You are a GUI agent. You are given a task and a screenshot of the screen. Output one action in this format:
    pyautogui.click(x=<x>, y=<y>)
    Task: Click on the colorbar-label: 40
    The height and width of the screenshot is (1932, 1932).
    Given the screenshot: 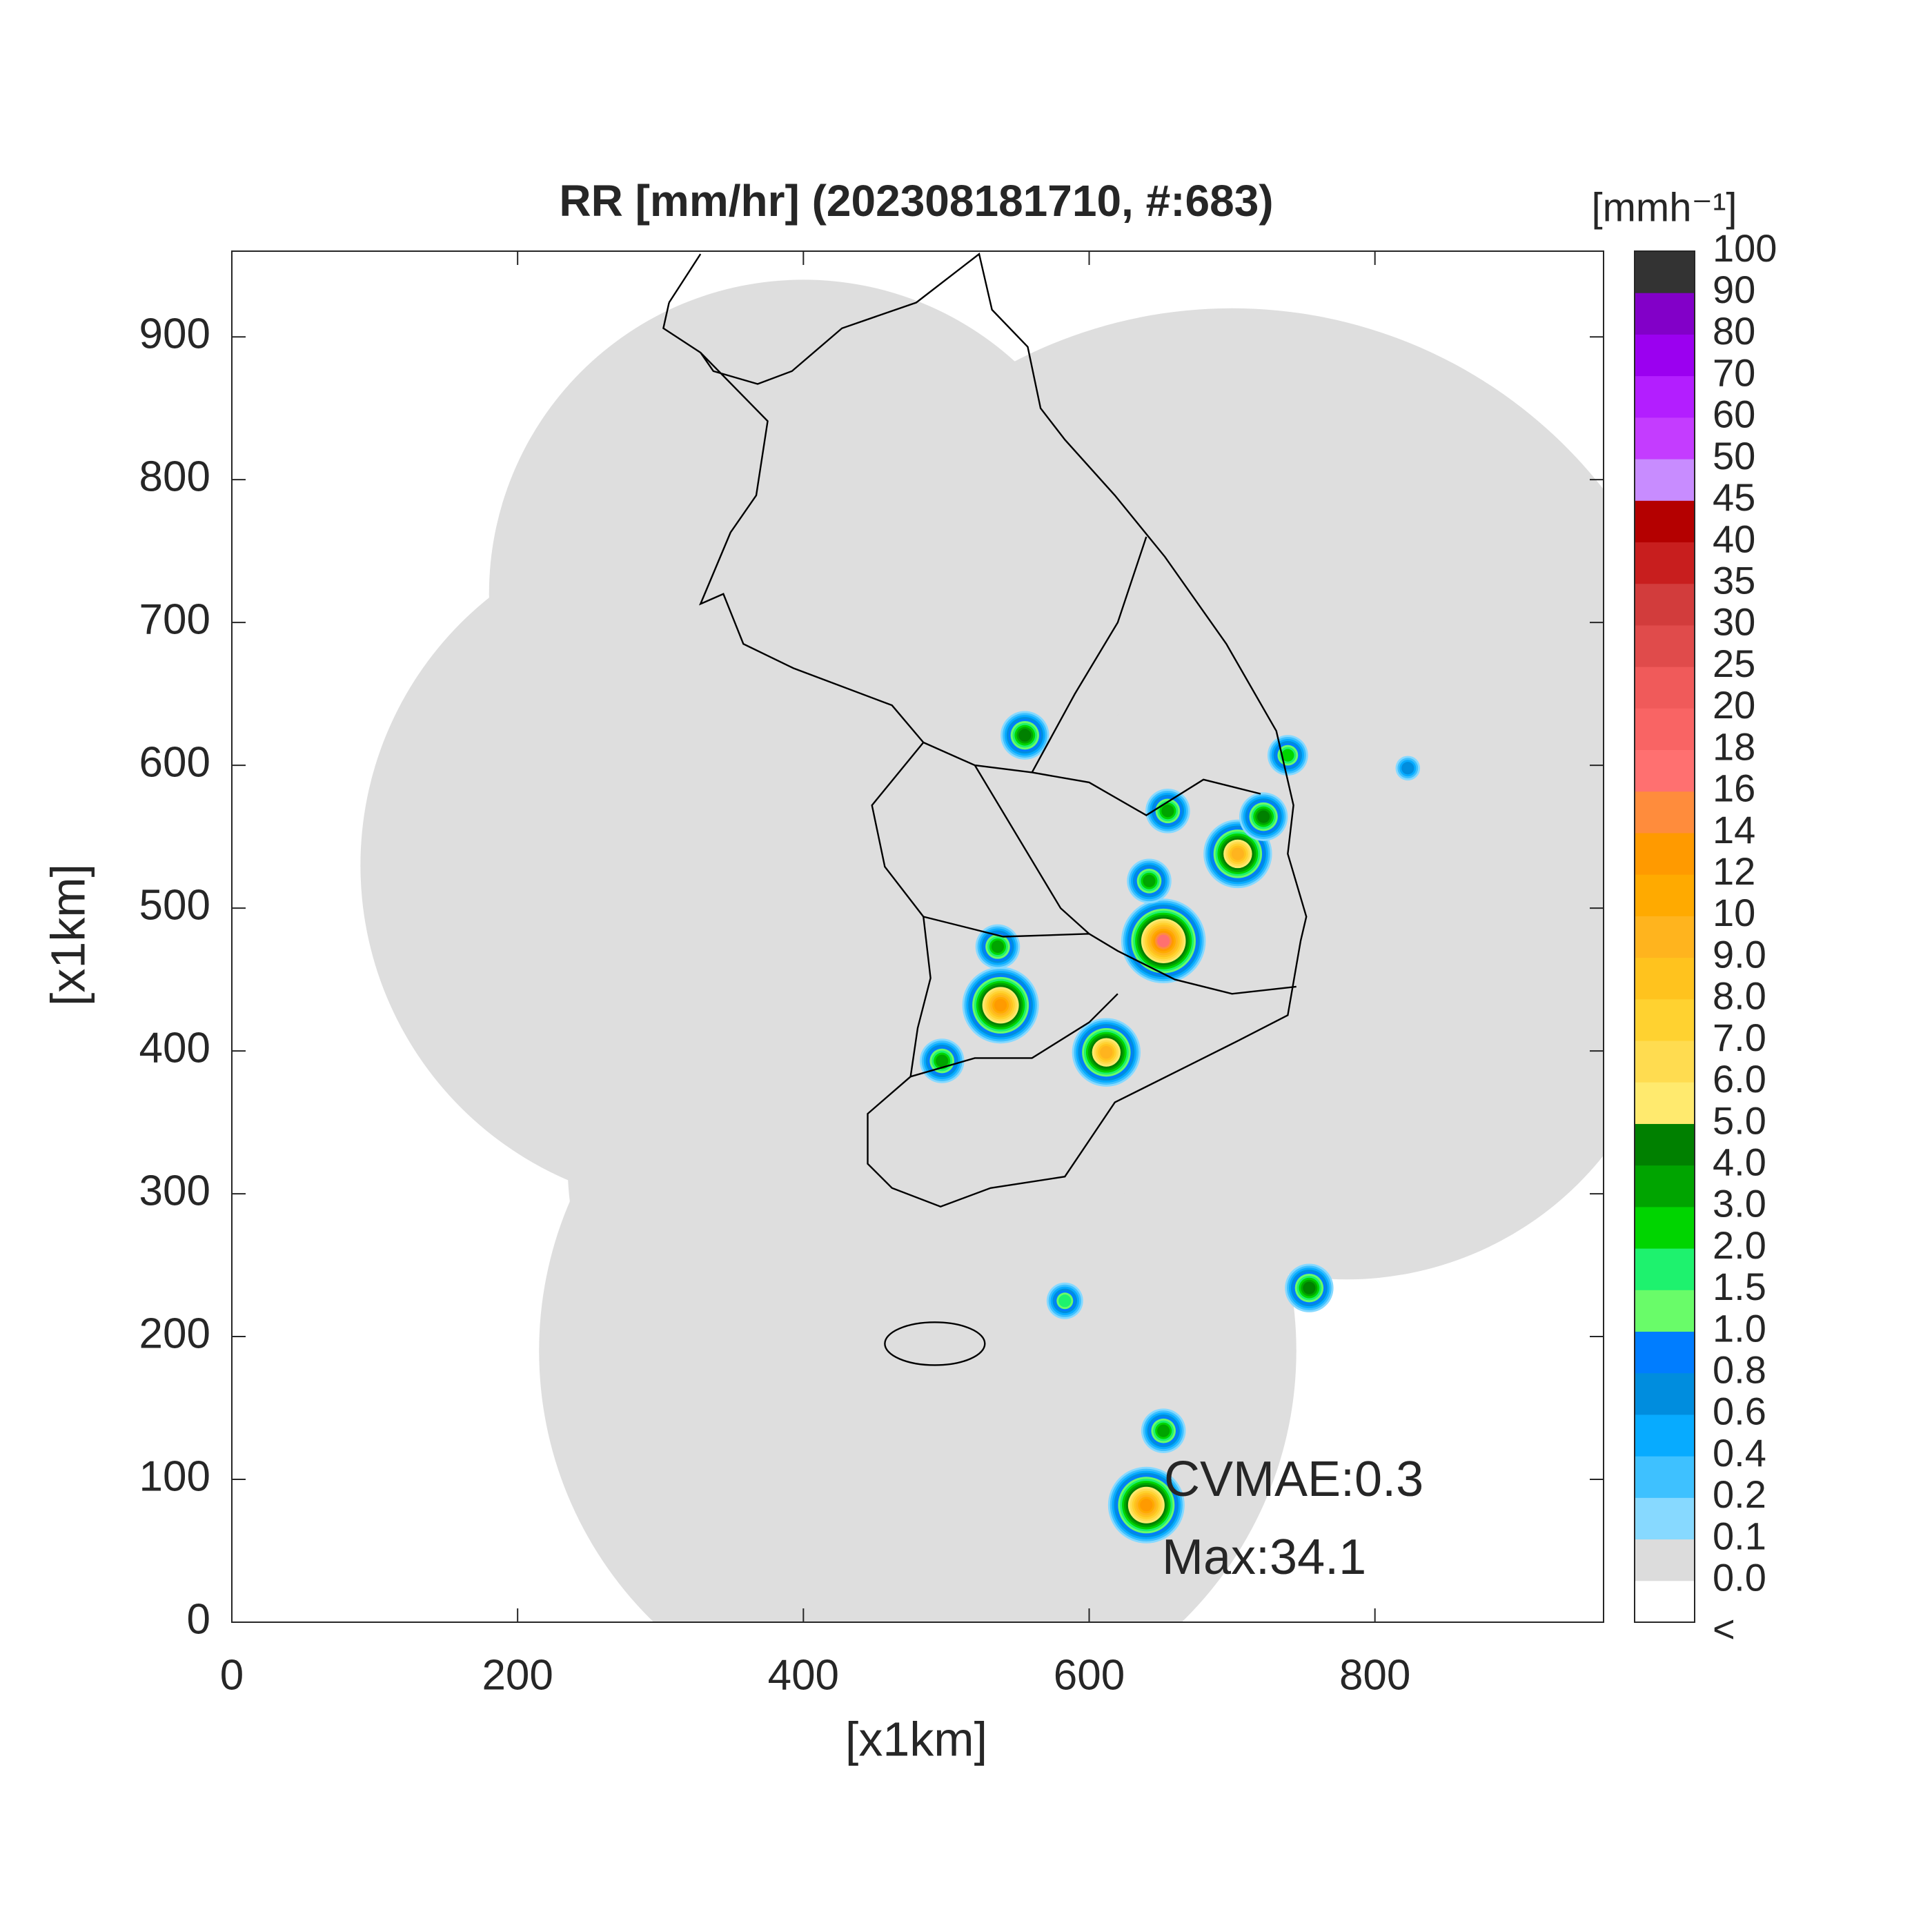 What is the action you would take?
    pyautogui.click(x=1734, y=538)
    